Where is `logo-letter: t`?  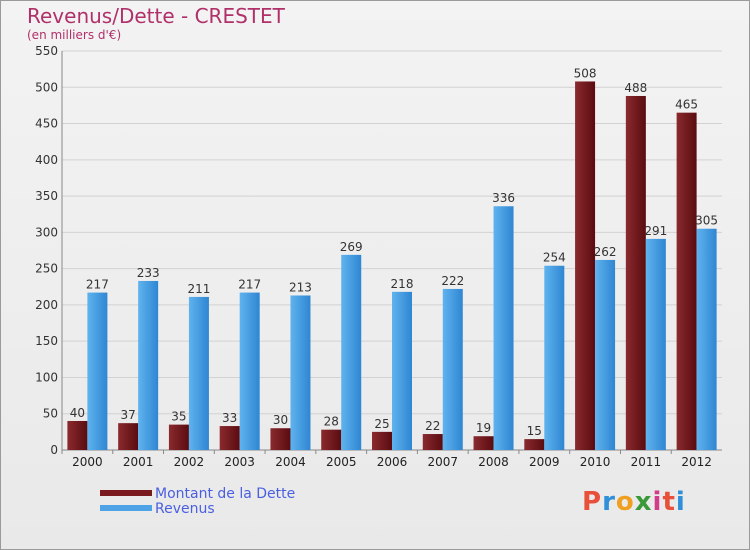 logo-letter: t is located at coordinates (669, 502).